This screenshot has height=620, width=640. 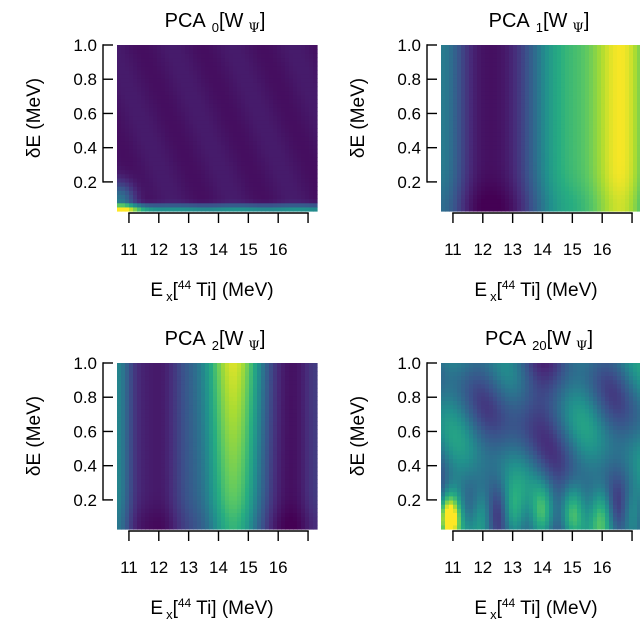 What do you see at coordinates (253, 28) in the screenshot?
I see `title-psi: Ψ` at bounding box center [253, 28].